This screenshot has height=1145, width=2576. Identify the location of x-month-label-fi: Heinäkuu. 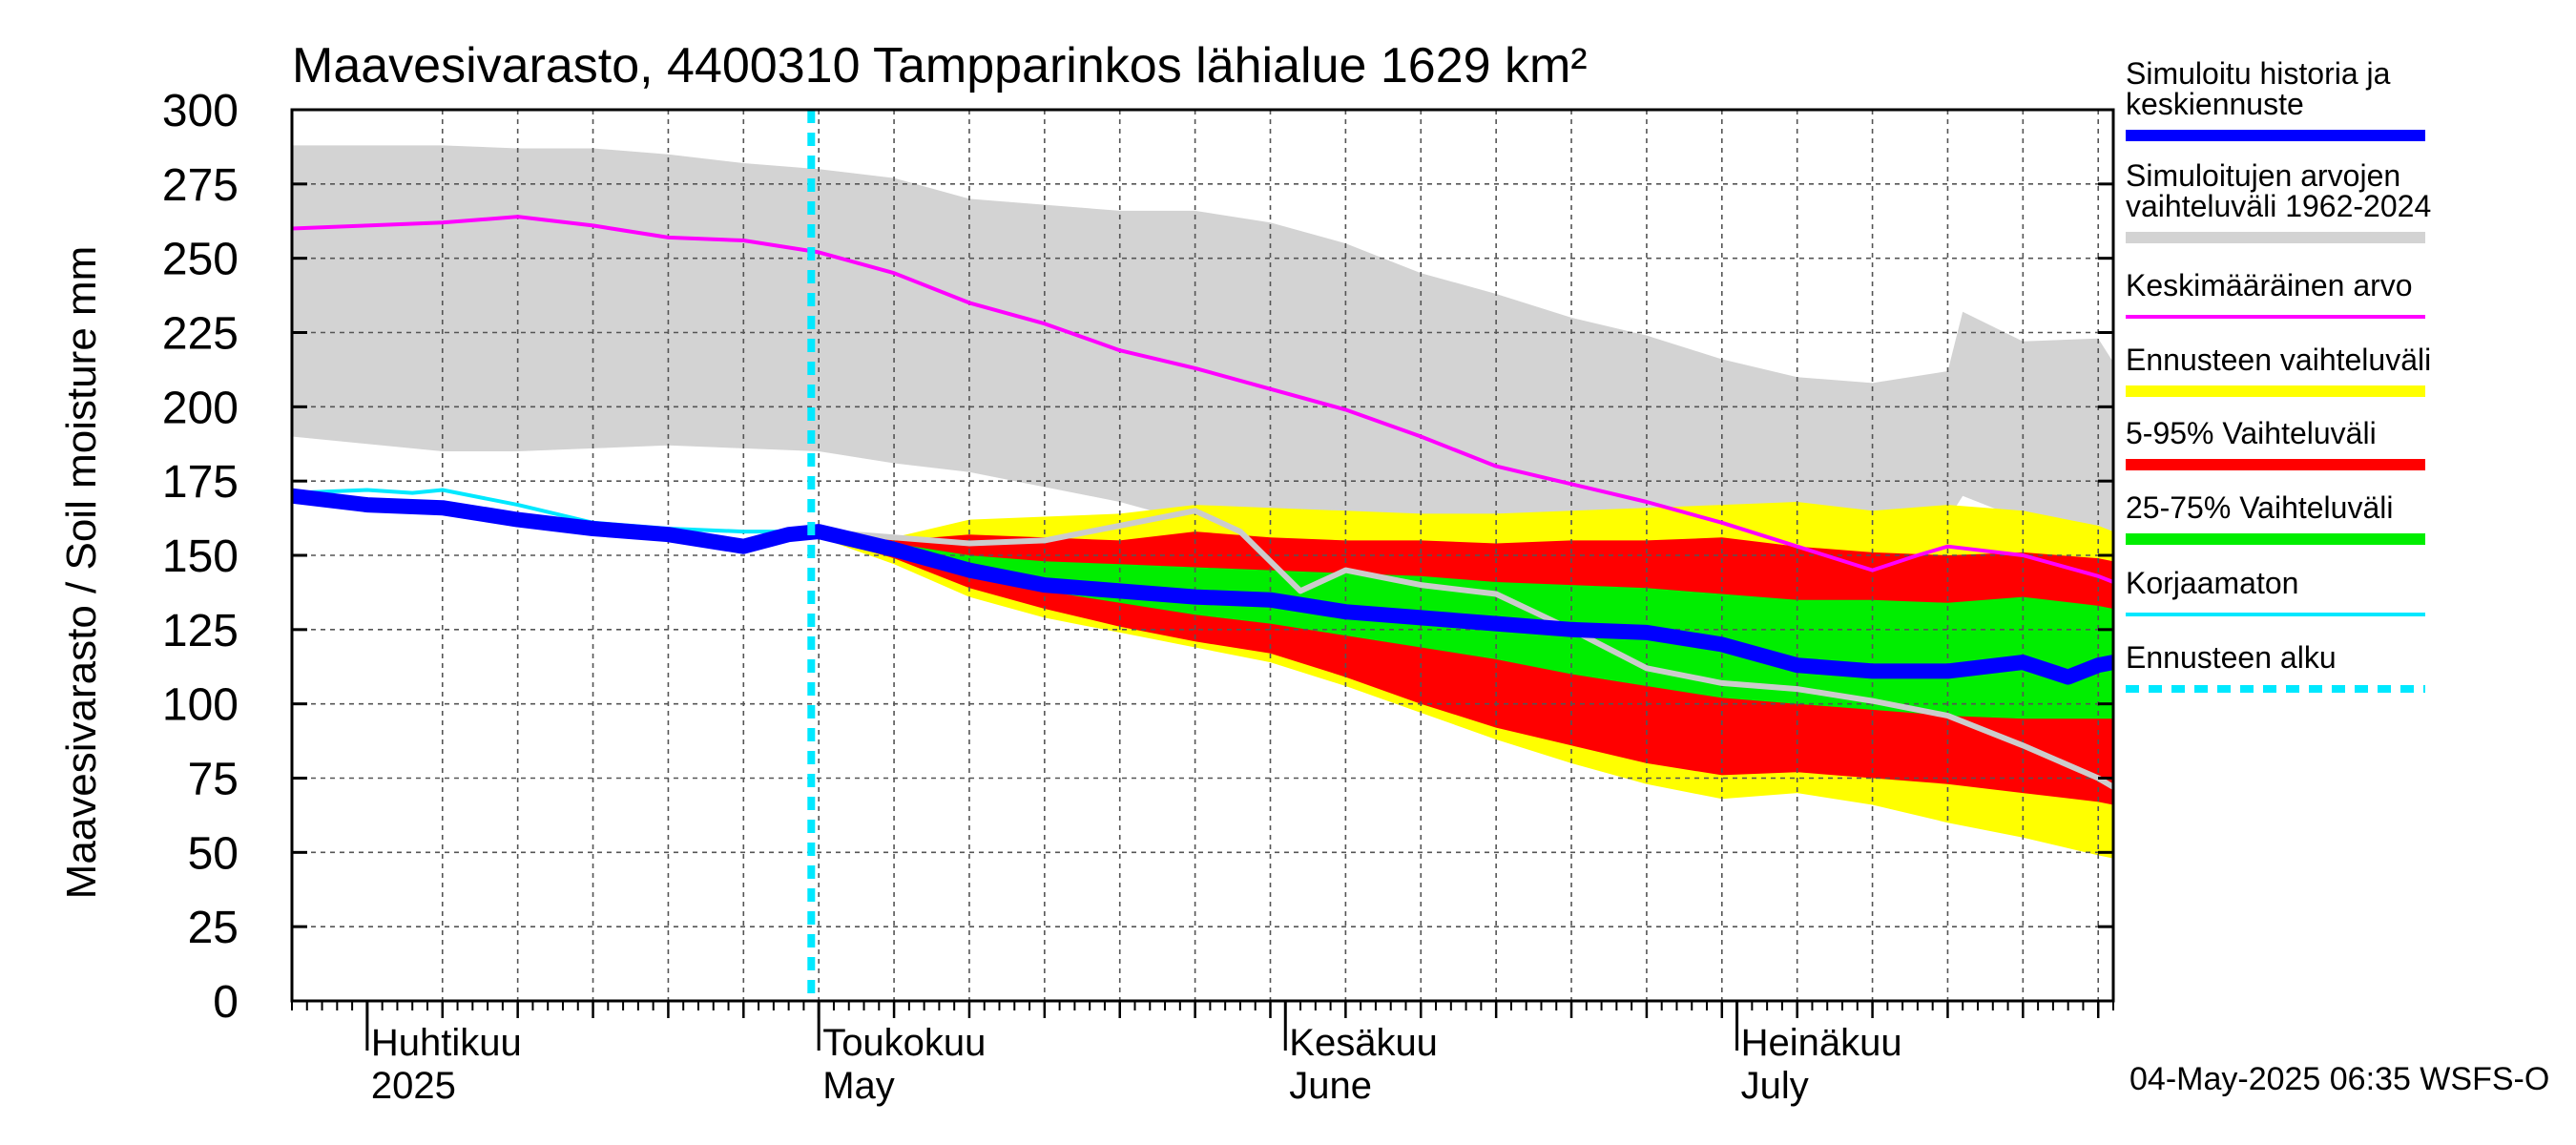
(1821, 1043).